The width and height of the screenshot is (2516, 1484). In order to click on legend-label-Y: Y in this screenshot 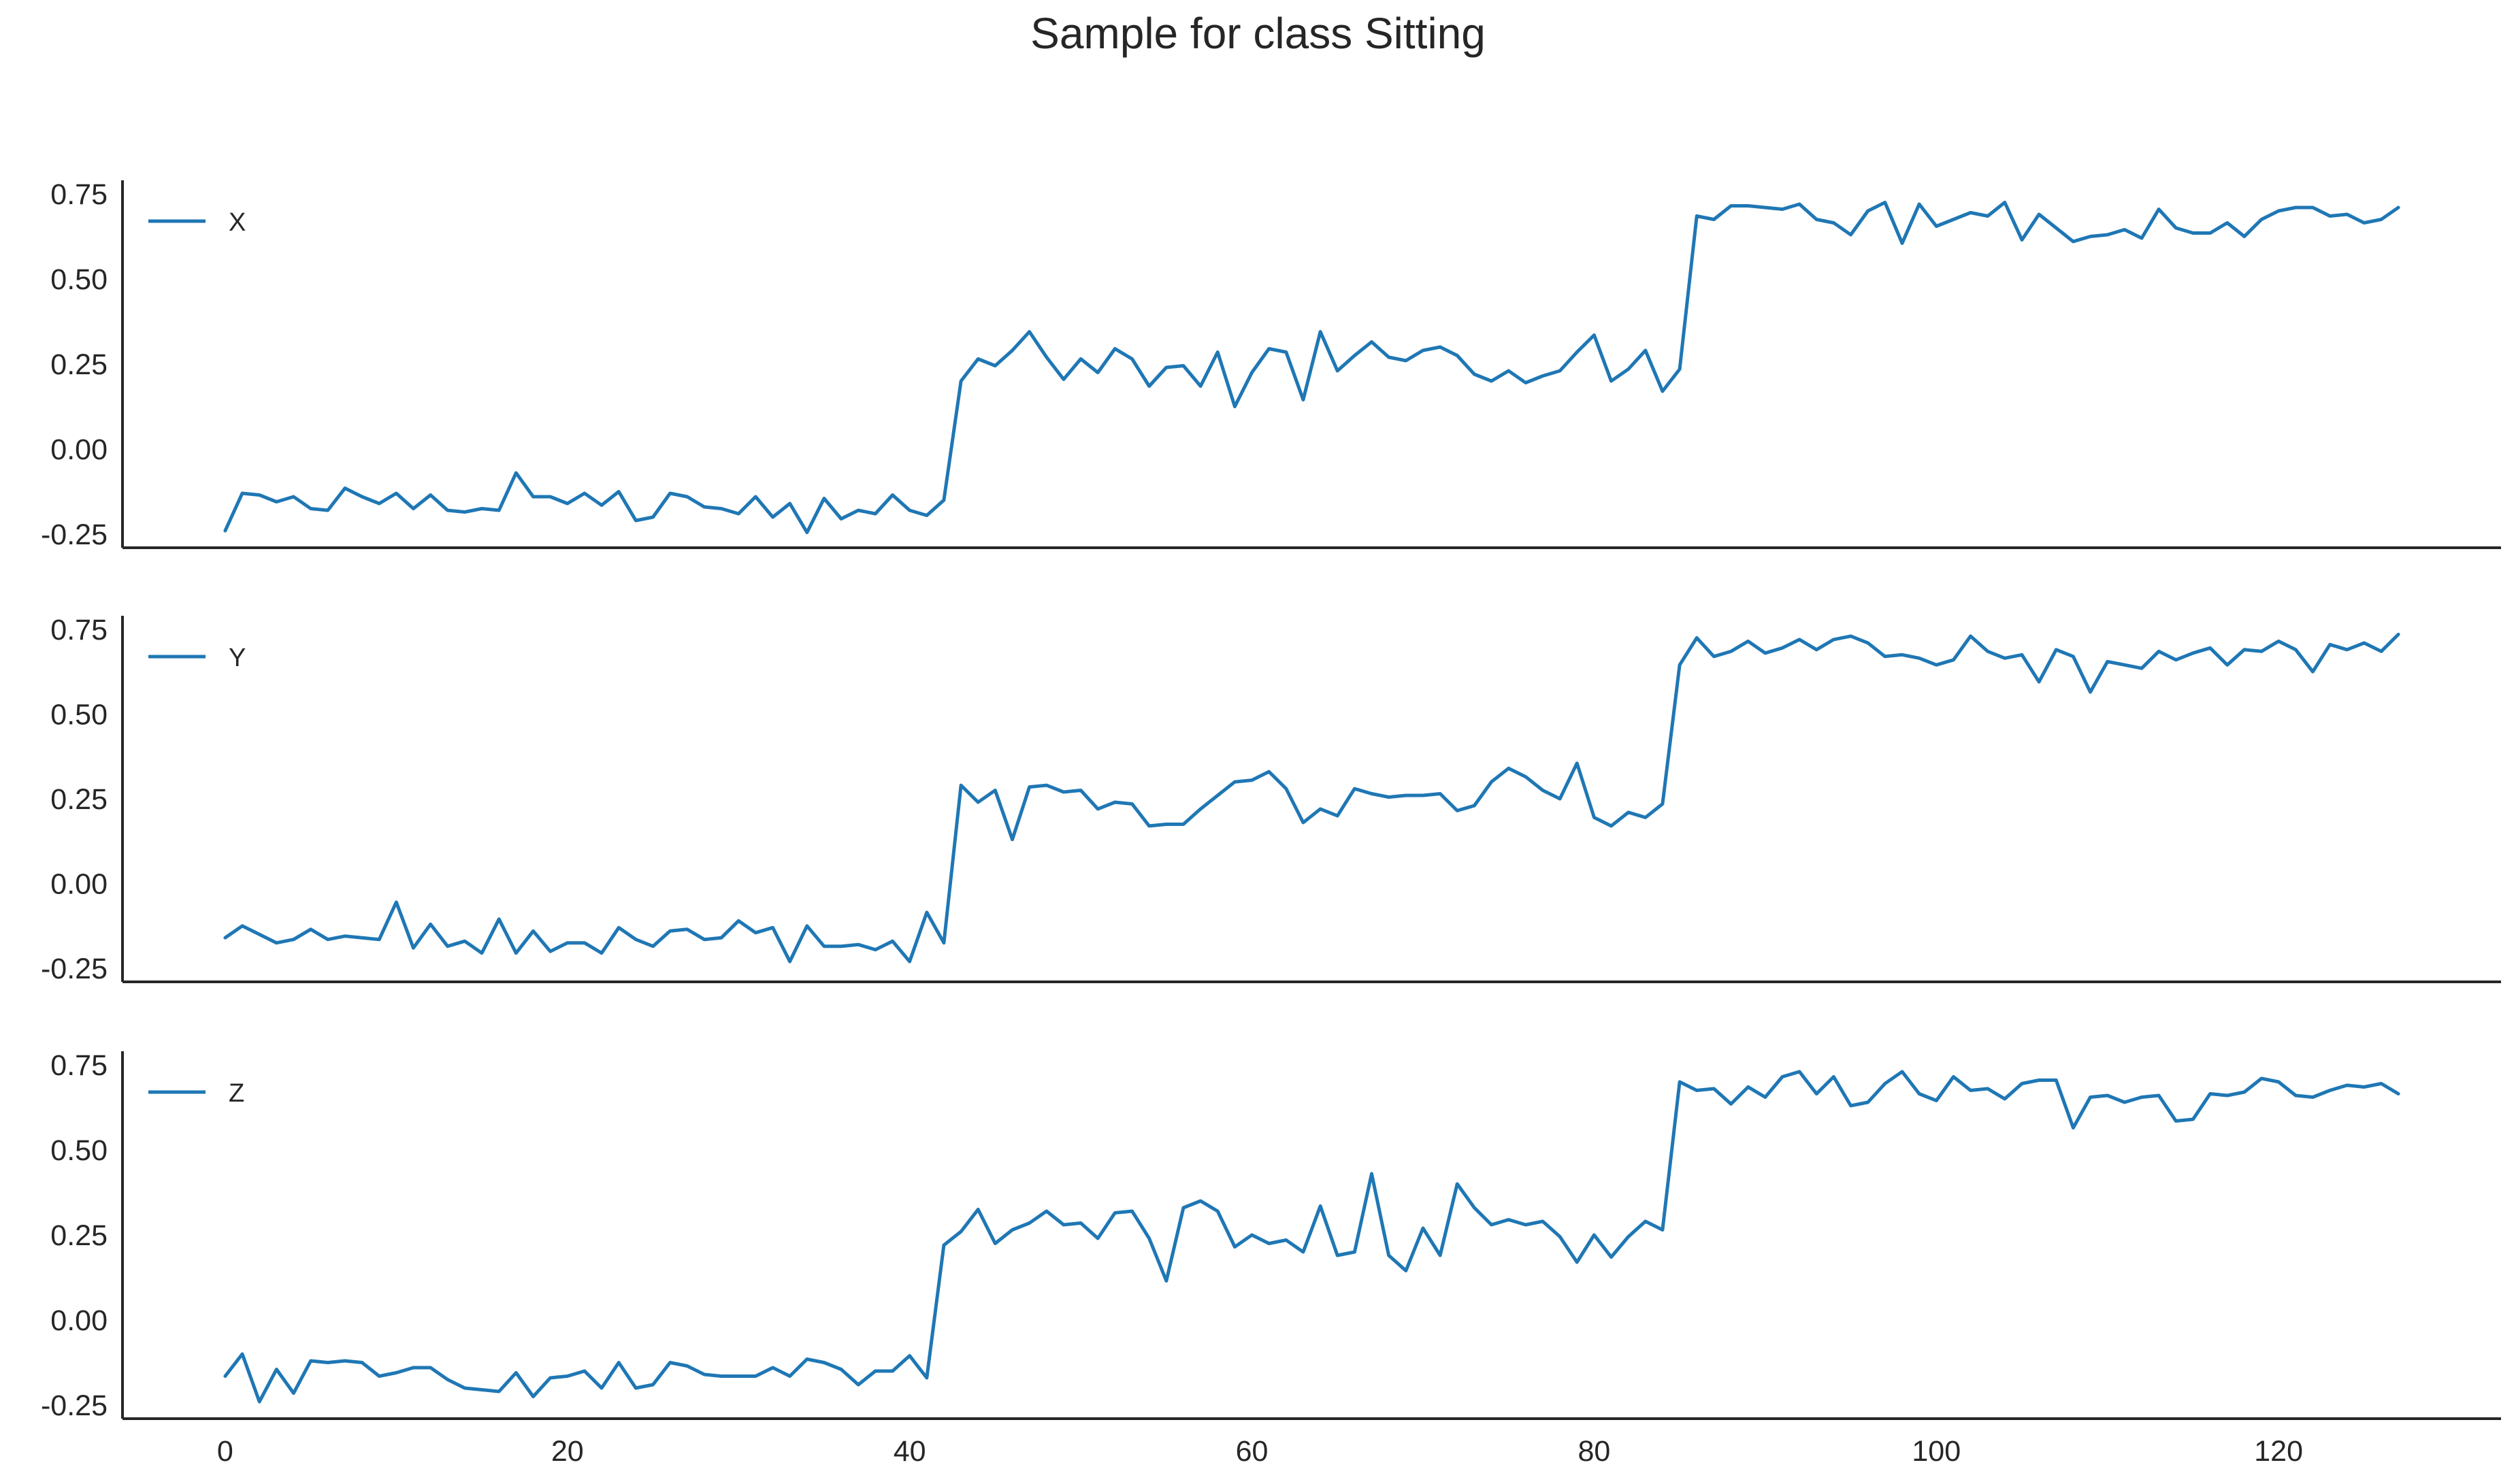, I will do `click(237, 658)`.